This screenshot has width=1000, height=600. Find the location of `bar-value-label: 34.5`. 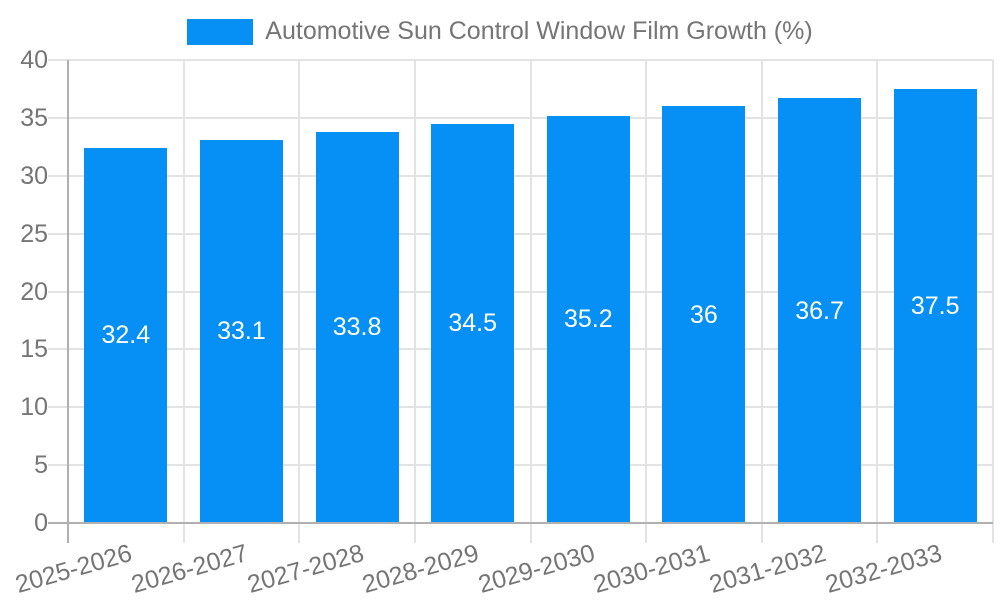

bar-value-label: 34.5 is located at coordinates (473, 323).